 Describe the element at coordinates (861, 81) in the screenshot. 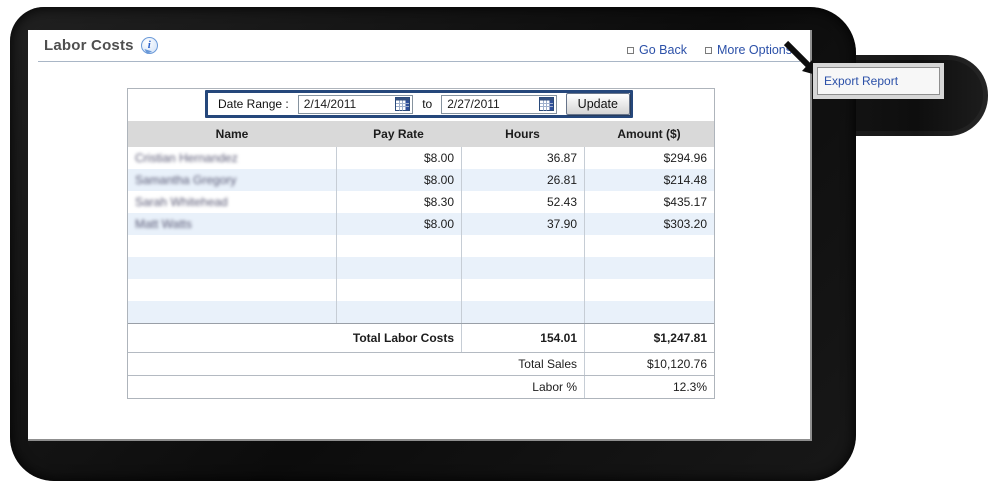

I see `export-report-menu-item: Export Report` at that location.